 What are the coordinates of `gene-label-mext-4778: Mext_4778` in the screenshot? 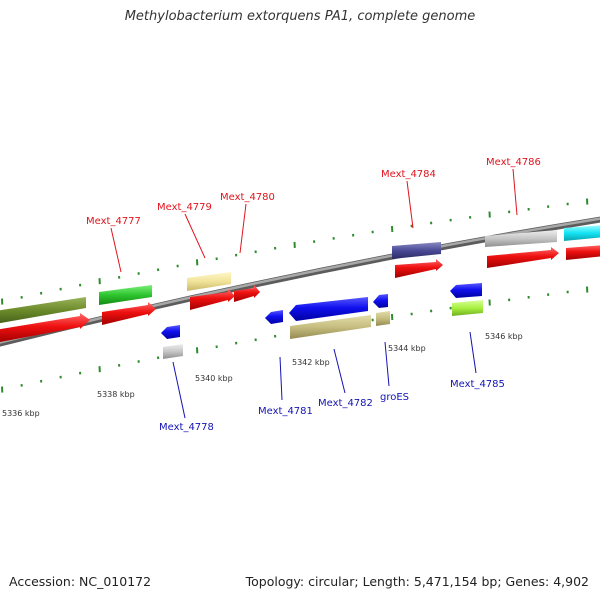 It's located at (186, 427).